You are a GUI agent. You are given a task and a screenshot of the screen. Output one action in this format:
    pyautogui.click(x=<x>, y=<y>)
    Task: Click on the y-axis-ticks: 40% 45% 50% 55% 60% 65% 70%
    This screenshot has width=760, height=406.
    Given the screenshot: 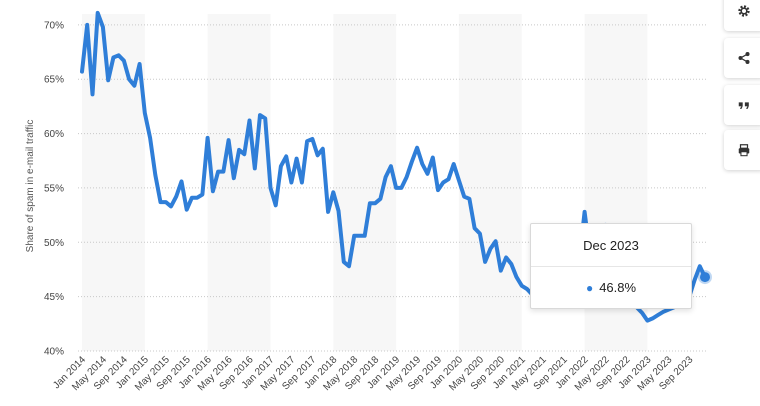 What is the action you would take?
    pyautogui.click(x=54, y=188)
    